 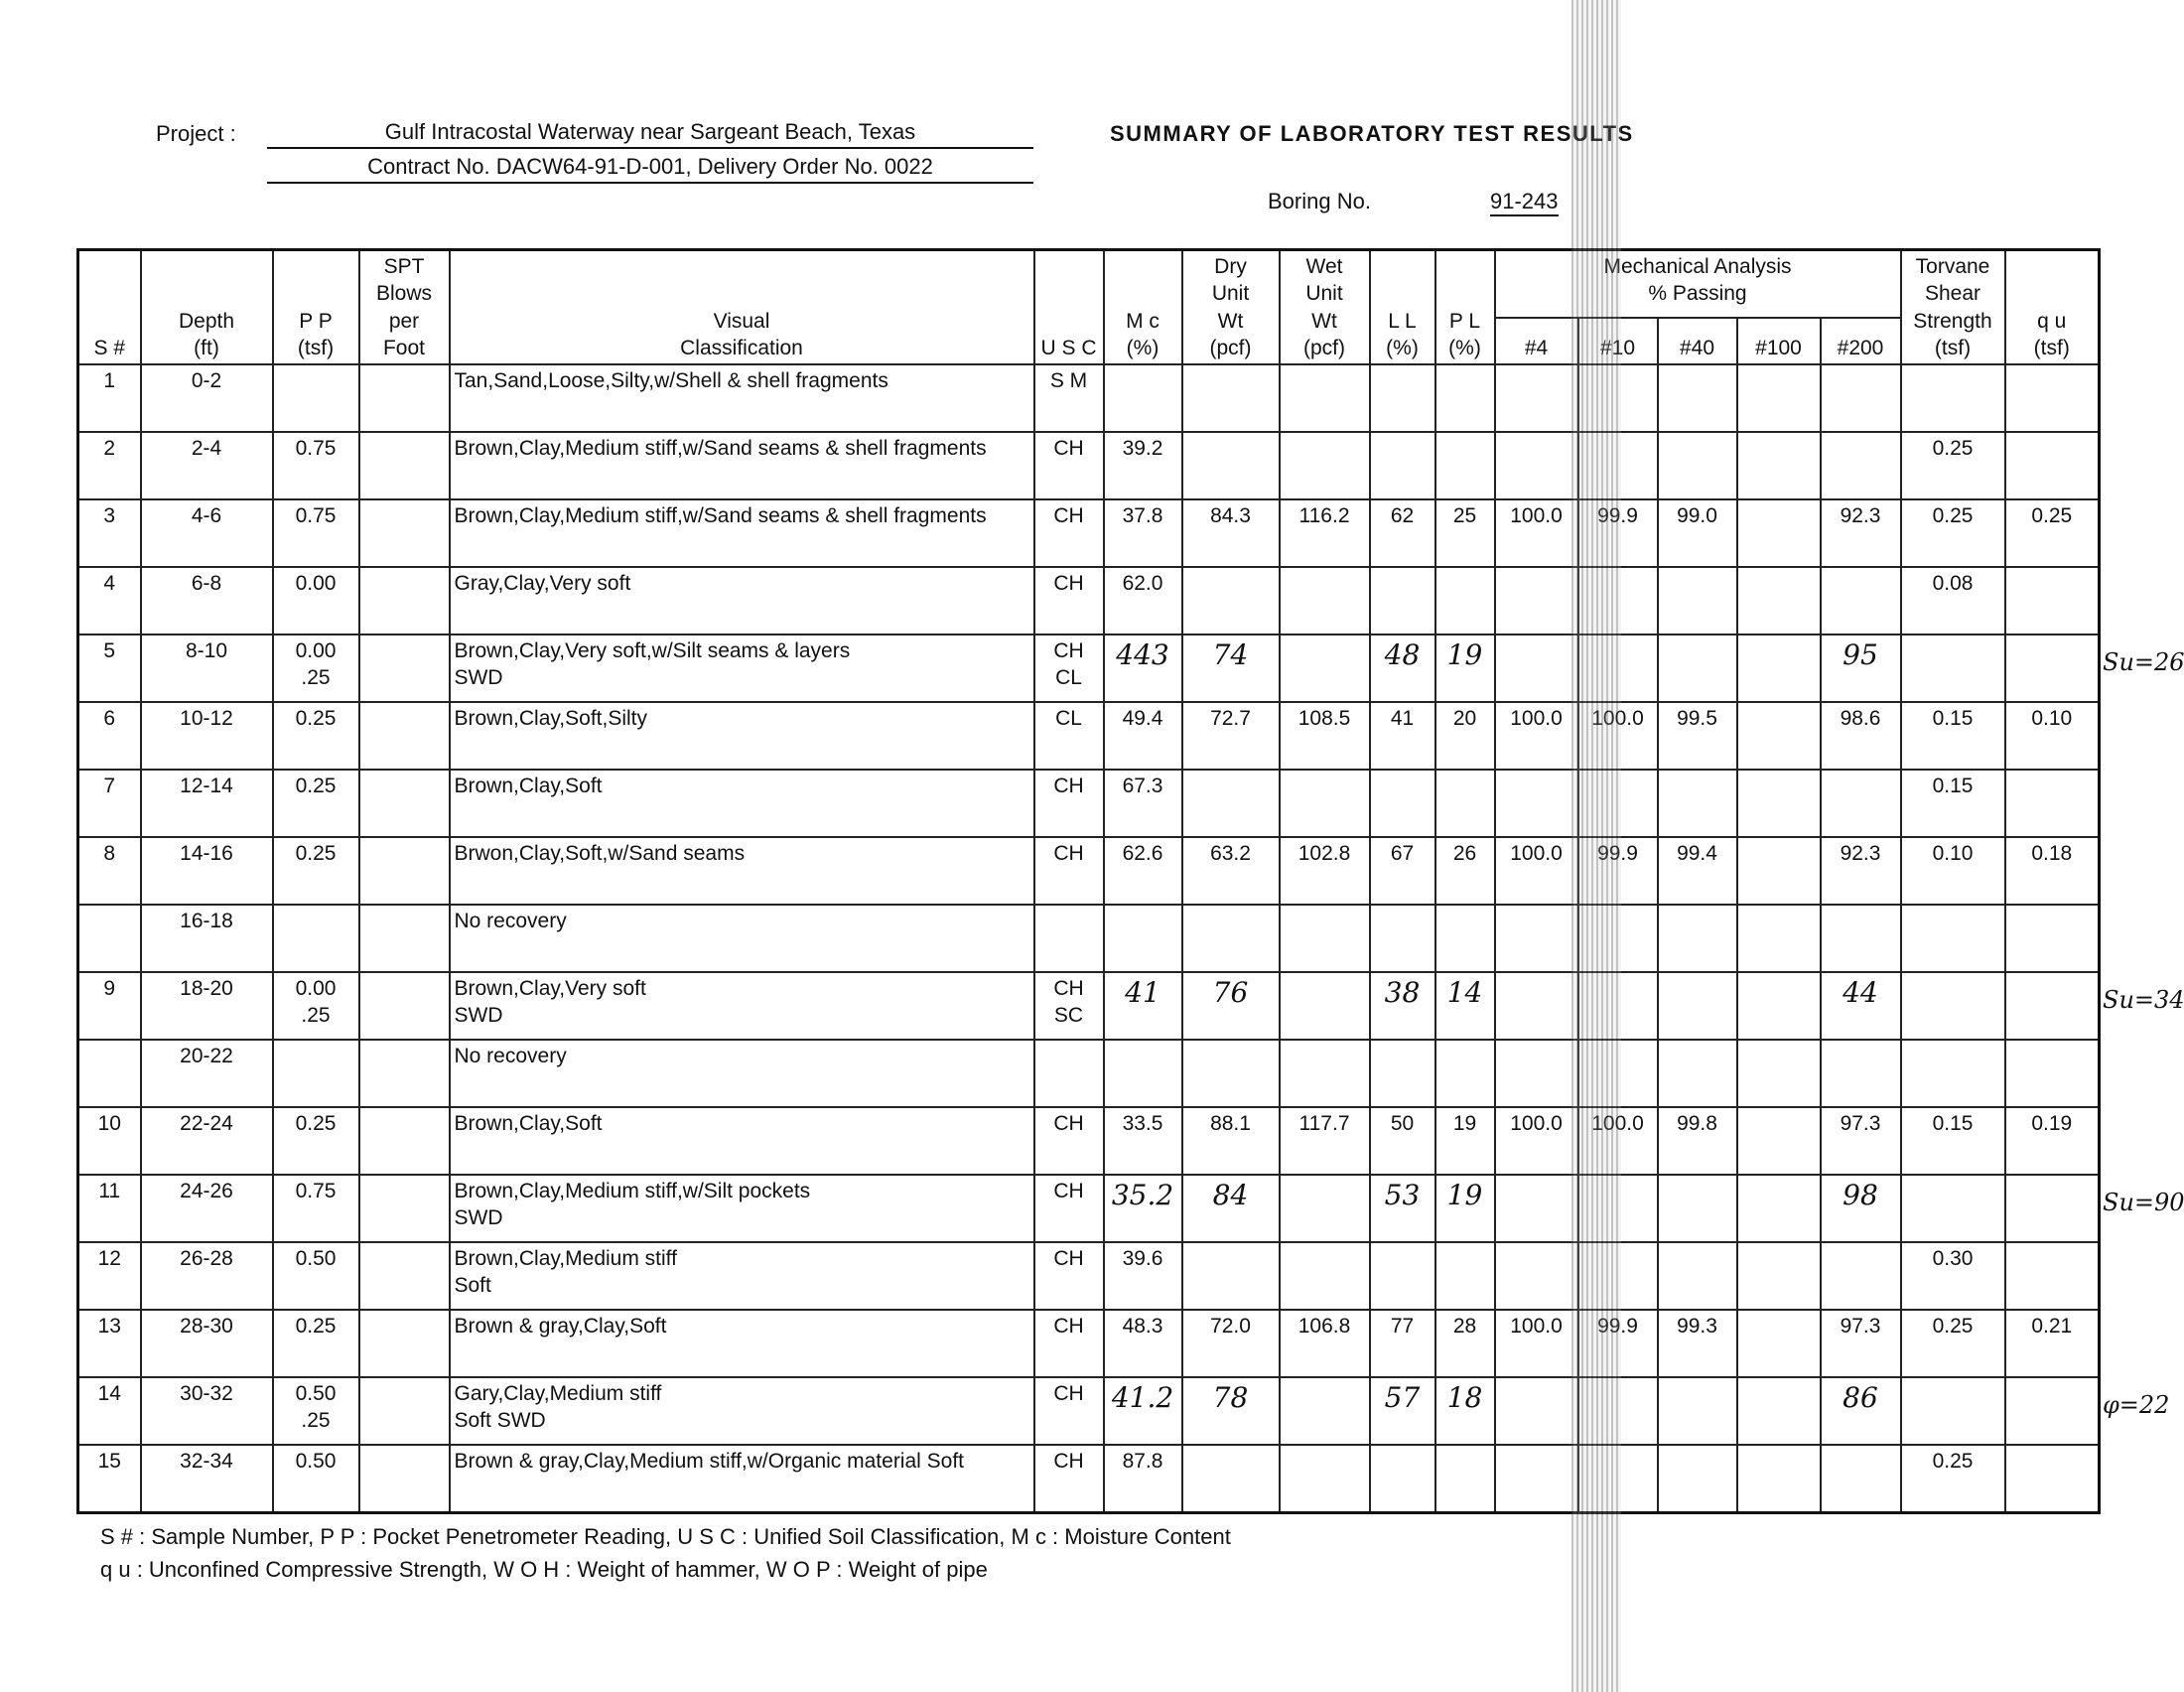 What do you see at coordinates (1319, 201) in the screenshot?
I see `boring-label: Boring No.` at bounding box center [1319, 201].